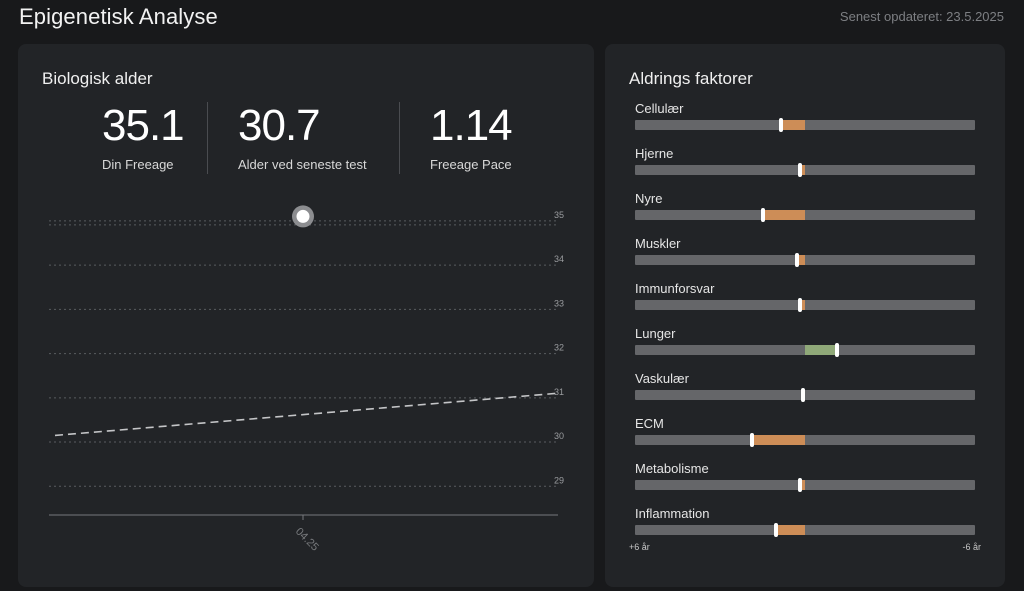 The width and height of the screenshot is (1024, 591). What do you see at coordinates (303, 216) in the screenshot?
I see `data-point` at bounding box center [303, 216].